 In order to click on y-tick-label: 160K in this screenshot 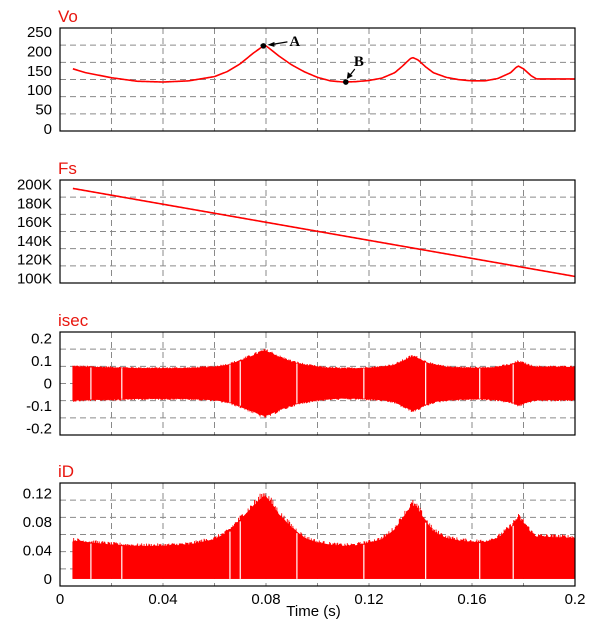, I will do `click(34, 222)`.